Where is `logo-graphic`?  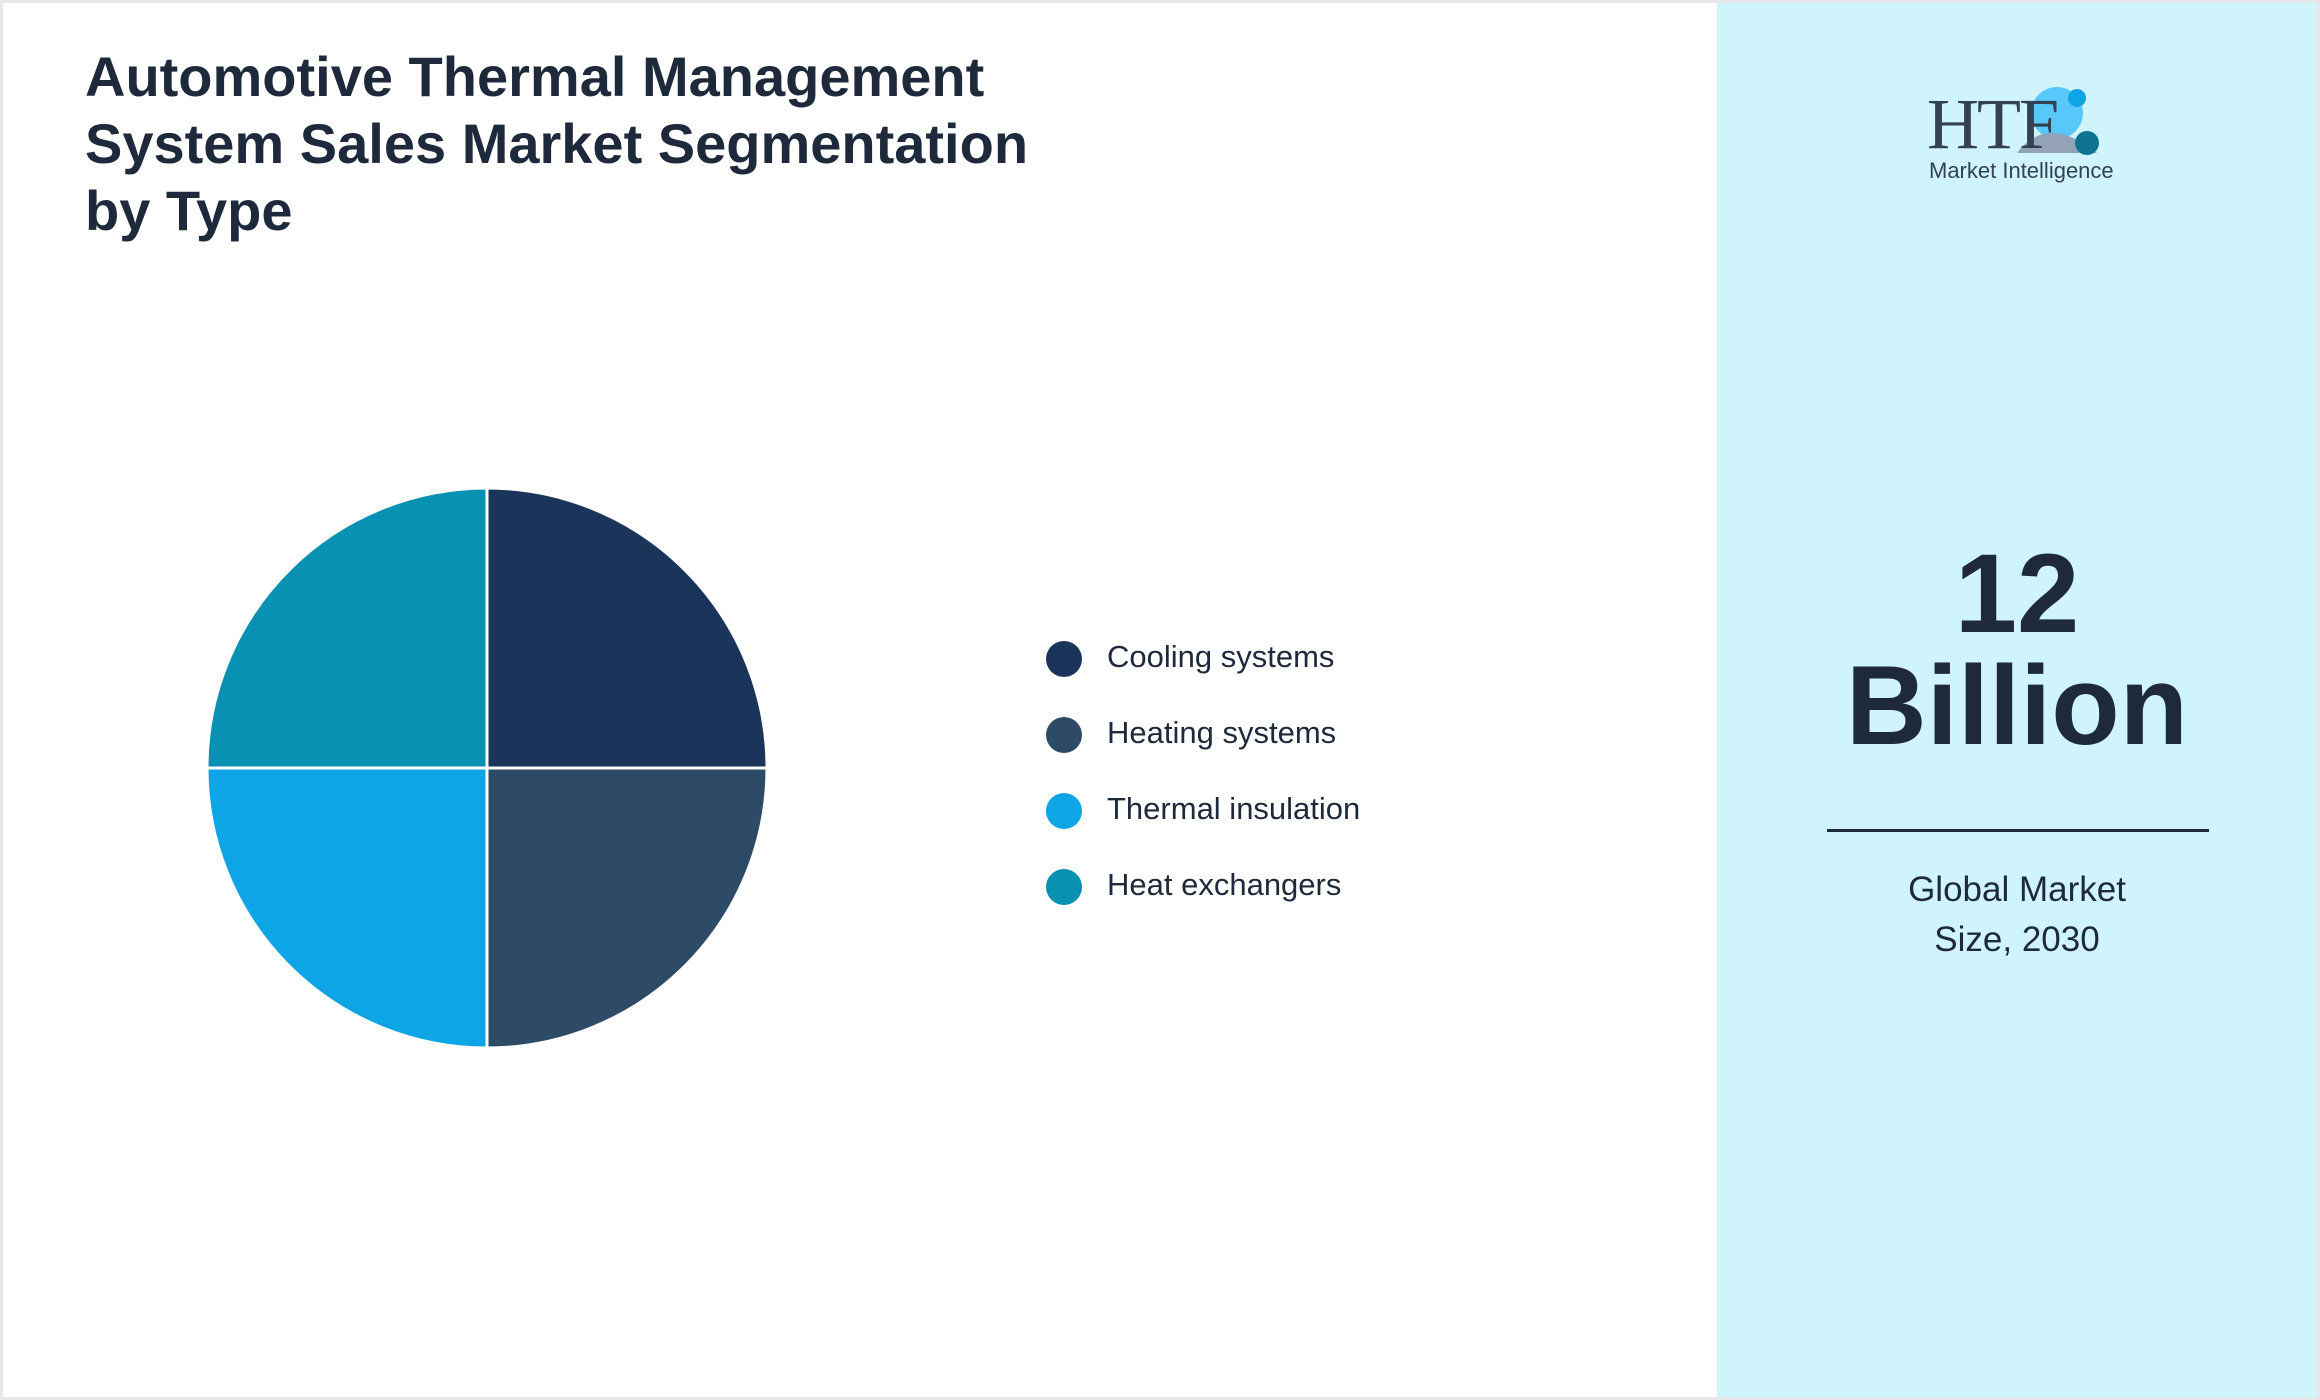
logo-graphic is located at coordinates (2058, 121).